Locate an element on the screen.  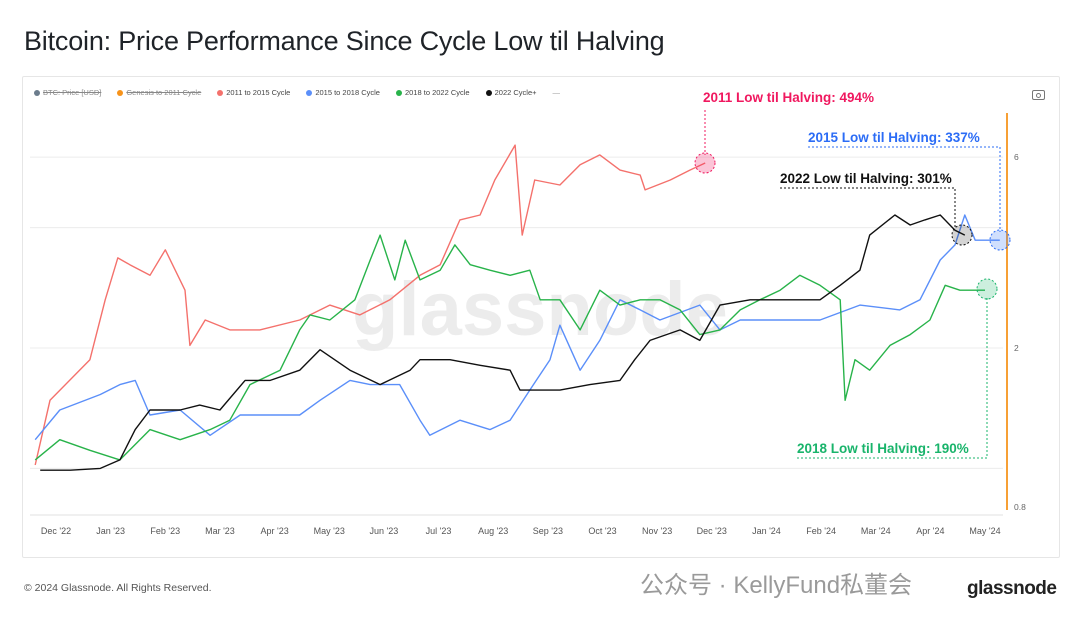
endpoint-marker-2018 is located at coordinates (987, 289).